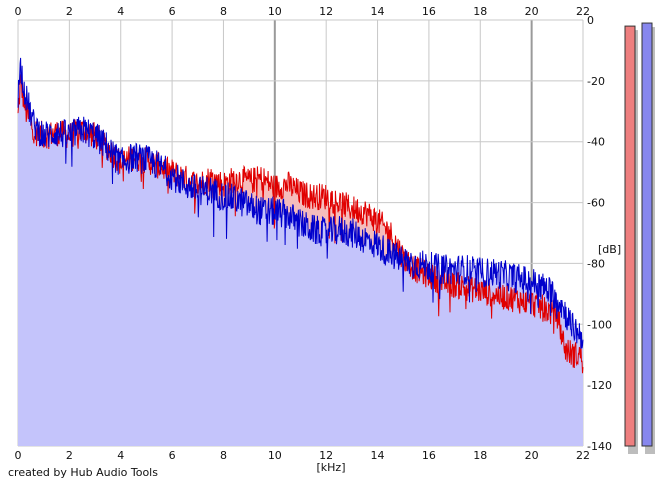  I want to click on y-tick-label: -20, so click(596, 81).